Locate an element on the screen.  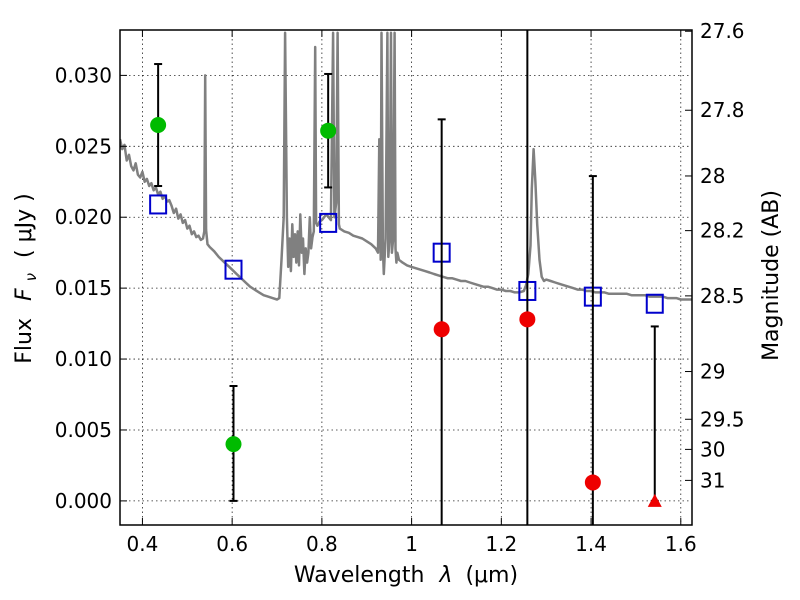
x-axis-title-text: Wavelength is located at coordinates (359, 575).